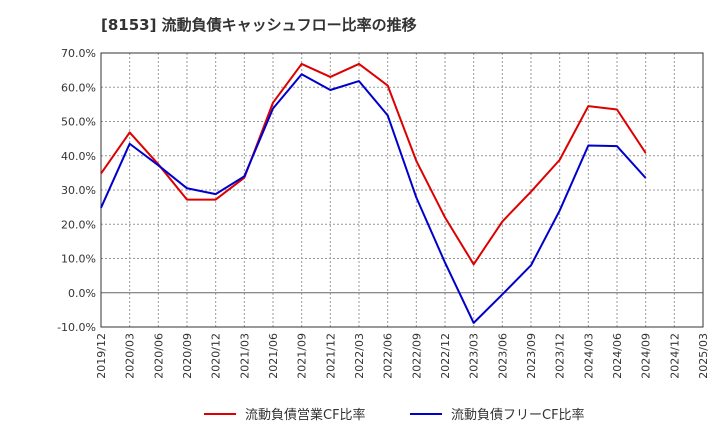 The height and width of the screenshot is (440, 720). What do you see at coordinates (158, 356) in the screenshot?
I see `x-tick-label: 2020/06` at bounding box center [158, 356].